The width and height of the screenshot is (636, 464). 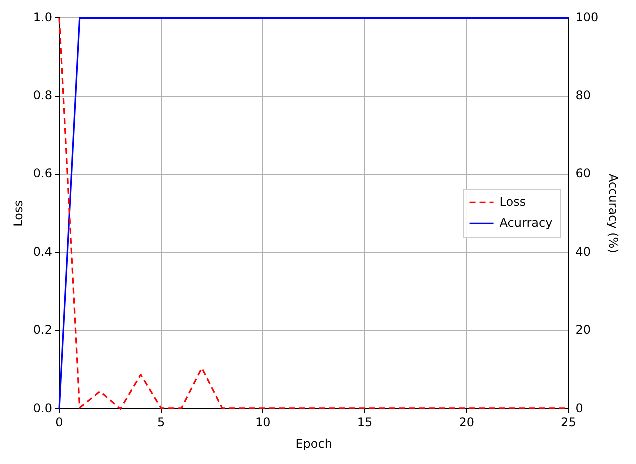 I want to click on x-tick-label: 15, so click(x=365, y=423).